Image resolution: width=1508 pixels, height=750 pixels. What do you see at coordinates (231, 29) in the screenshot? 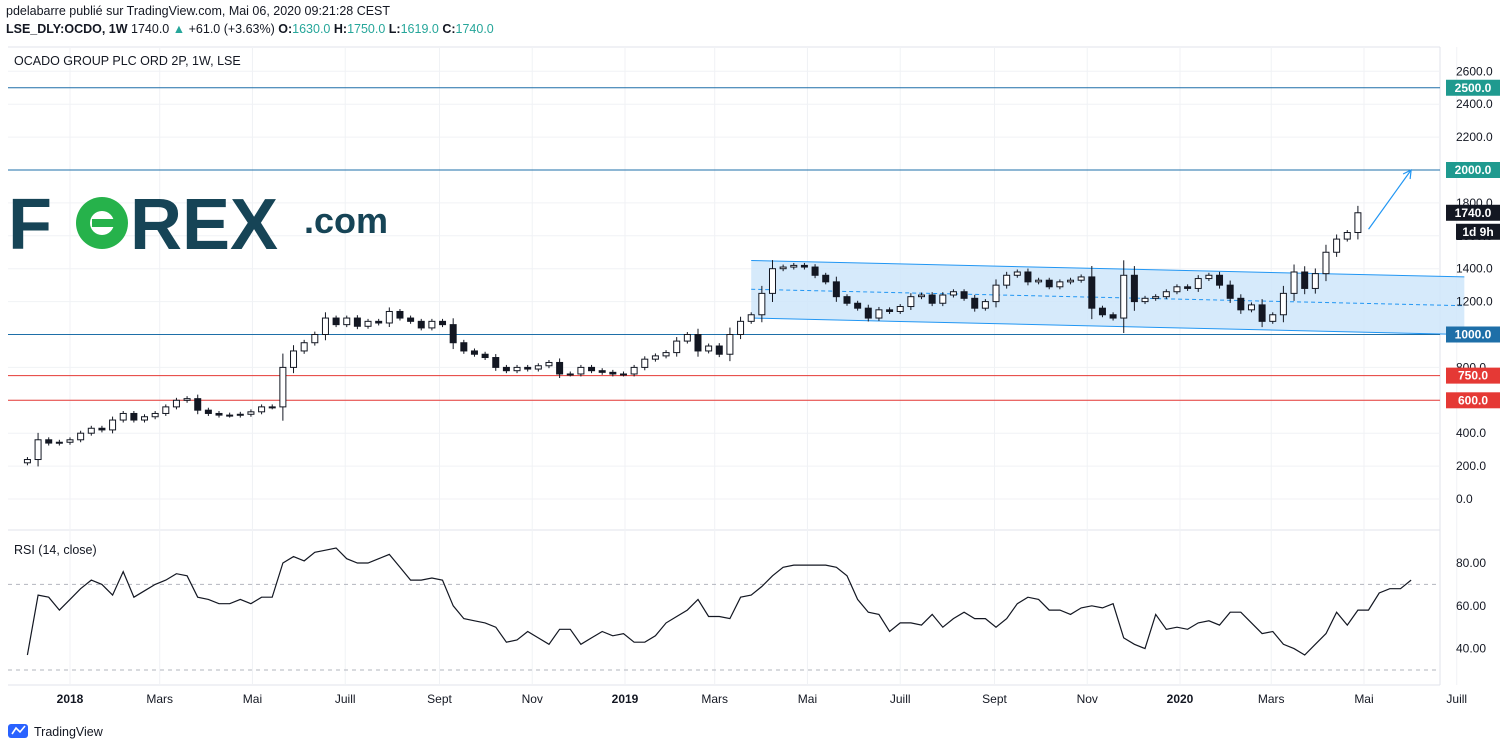
I see `price-change: +61.0 (+3.63%)` at bounding box center [231, 29].